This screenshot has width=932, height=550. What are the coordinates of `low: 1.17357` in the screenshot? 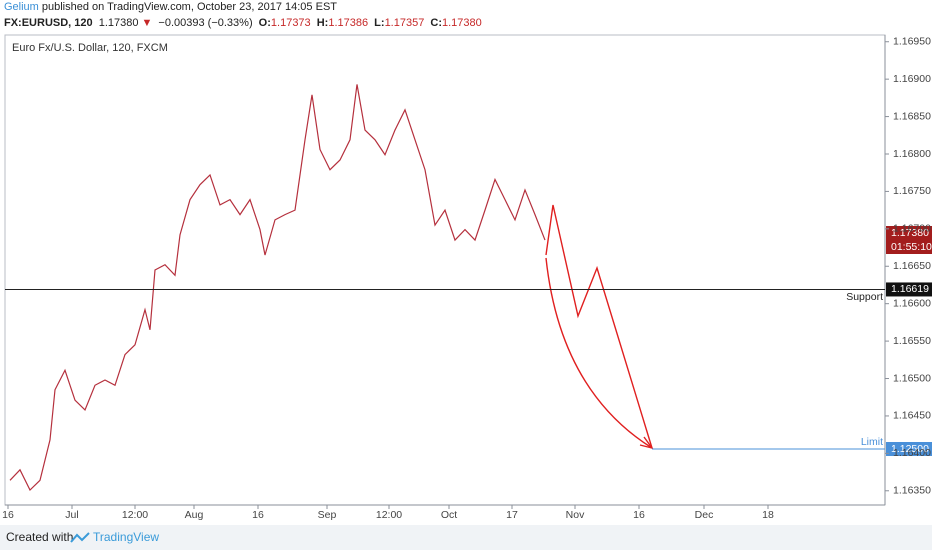 It's located at (404, 23).